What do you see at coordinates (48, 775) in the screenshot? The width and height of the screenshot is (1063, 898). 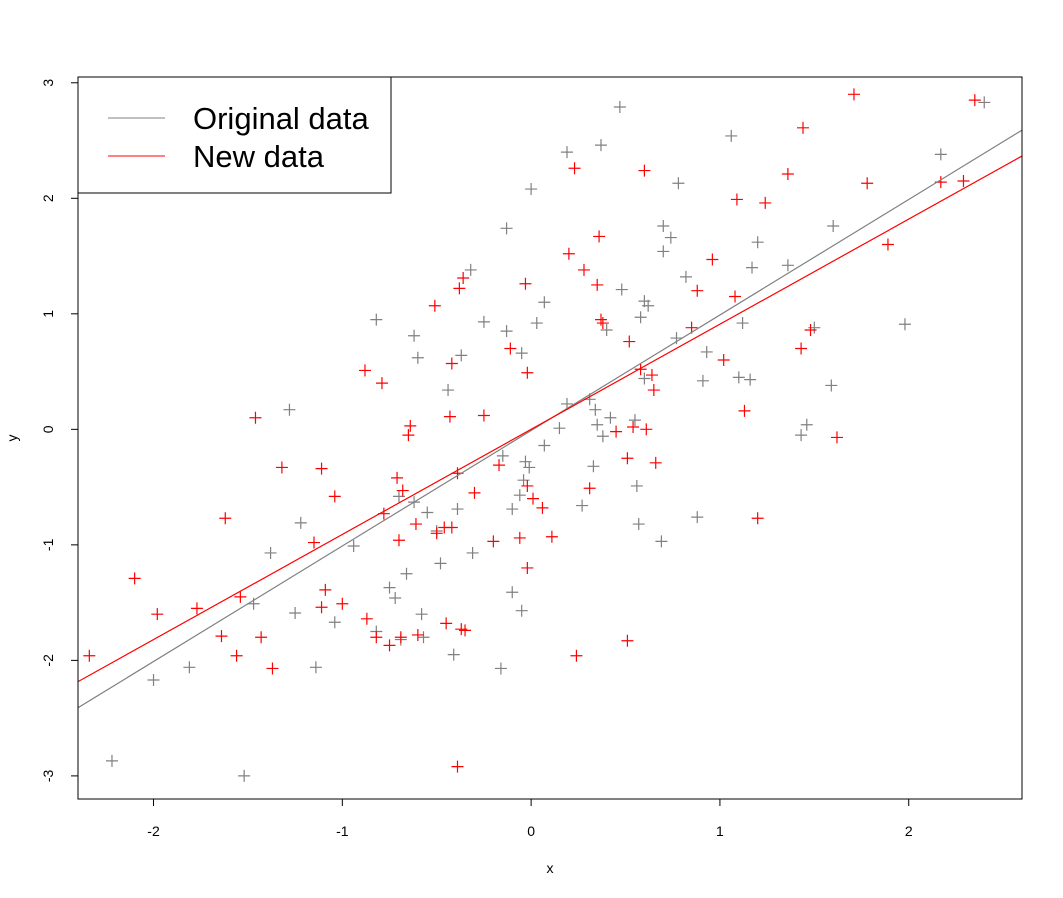 I see `y-tick-label: -3` at bounding box center [48, 775].